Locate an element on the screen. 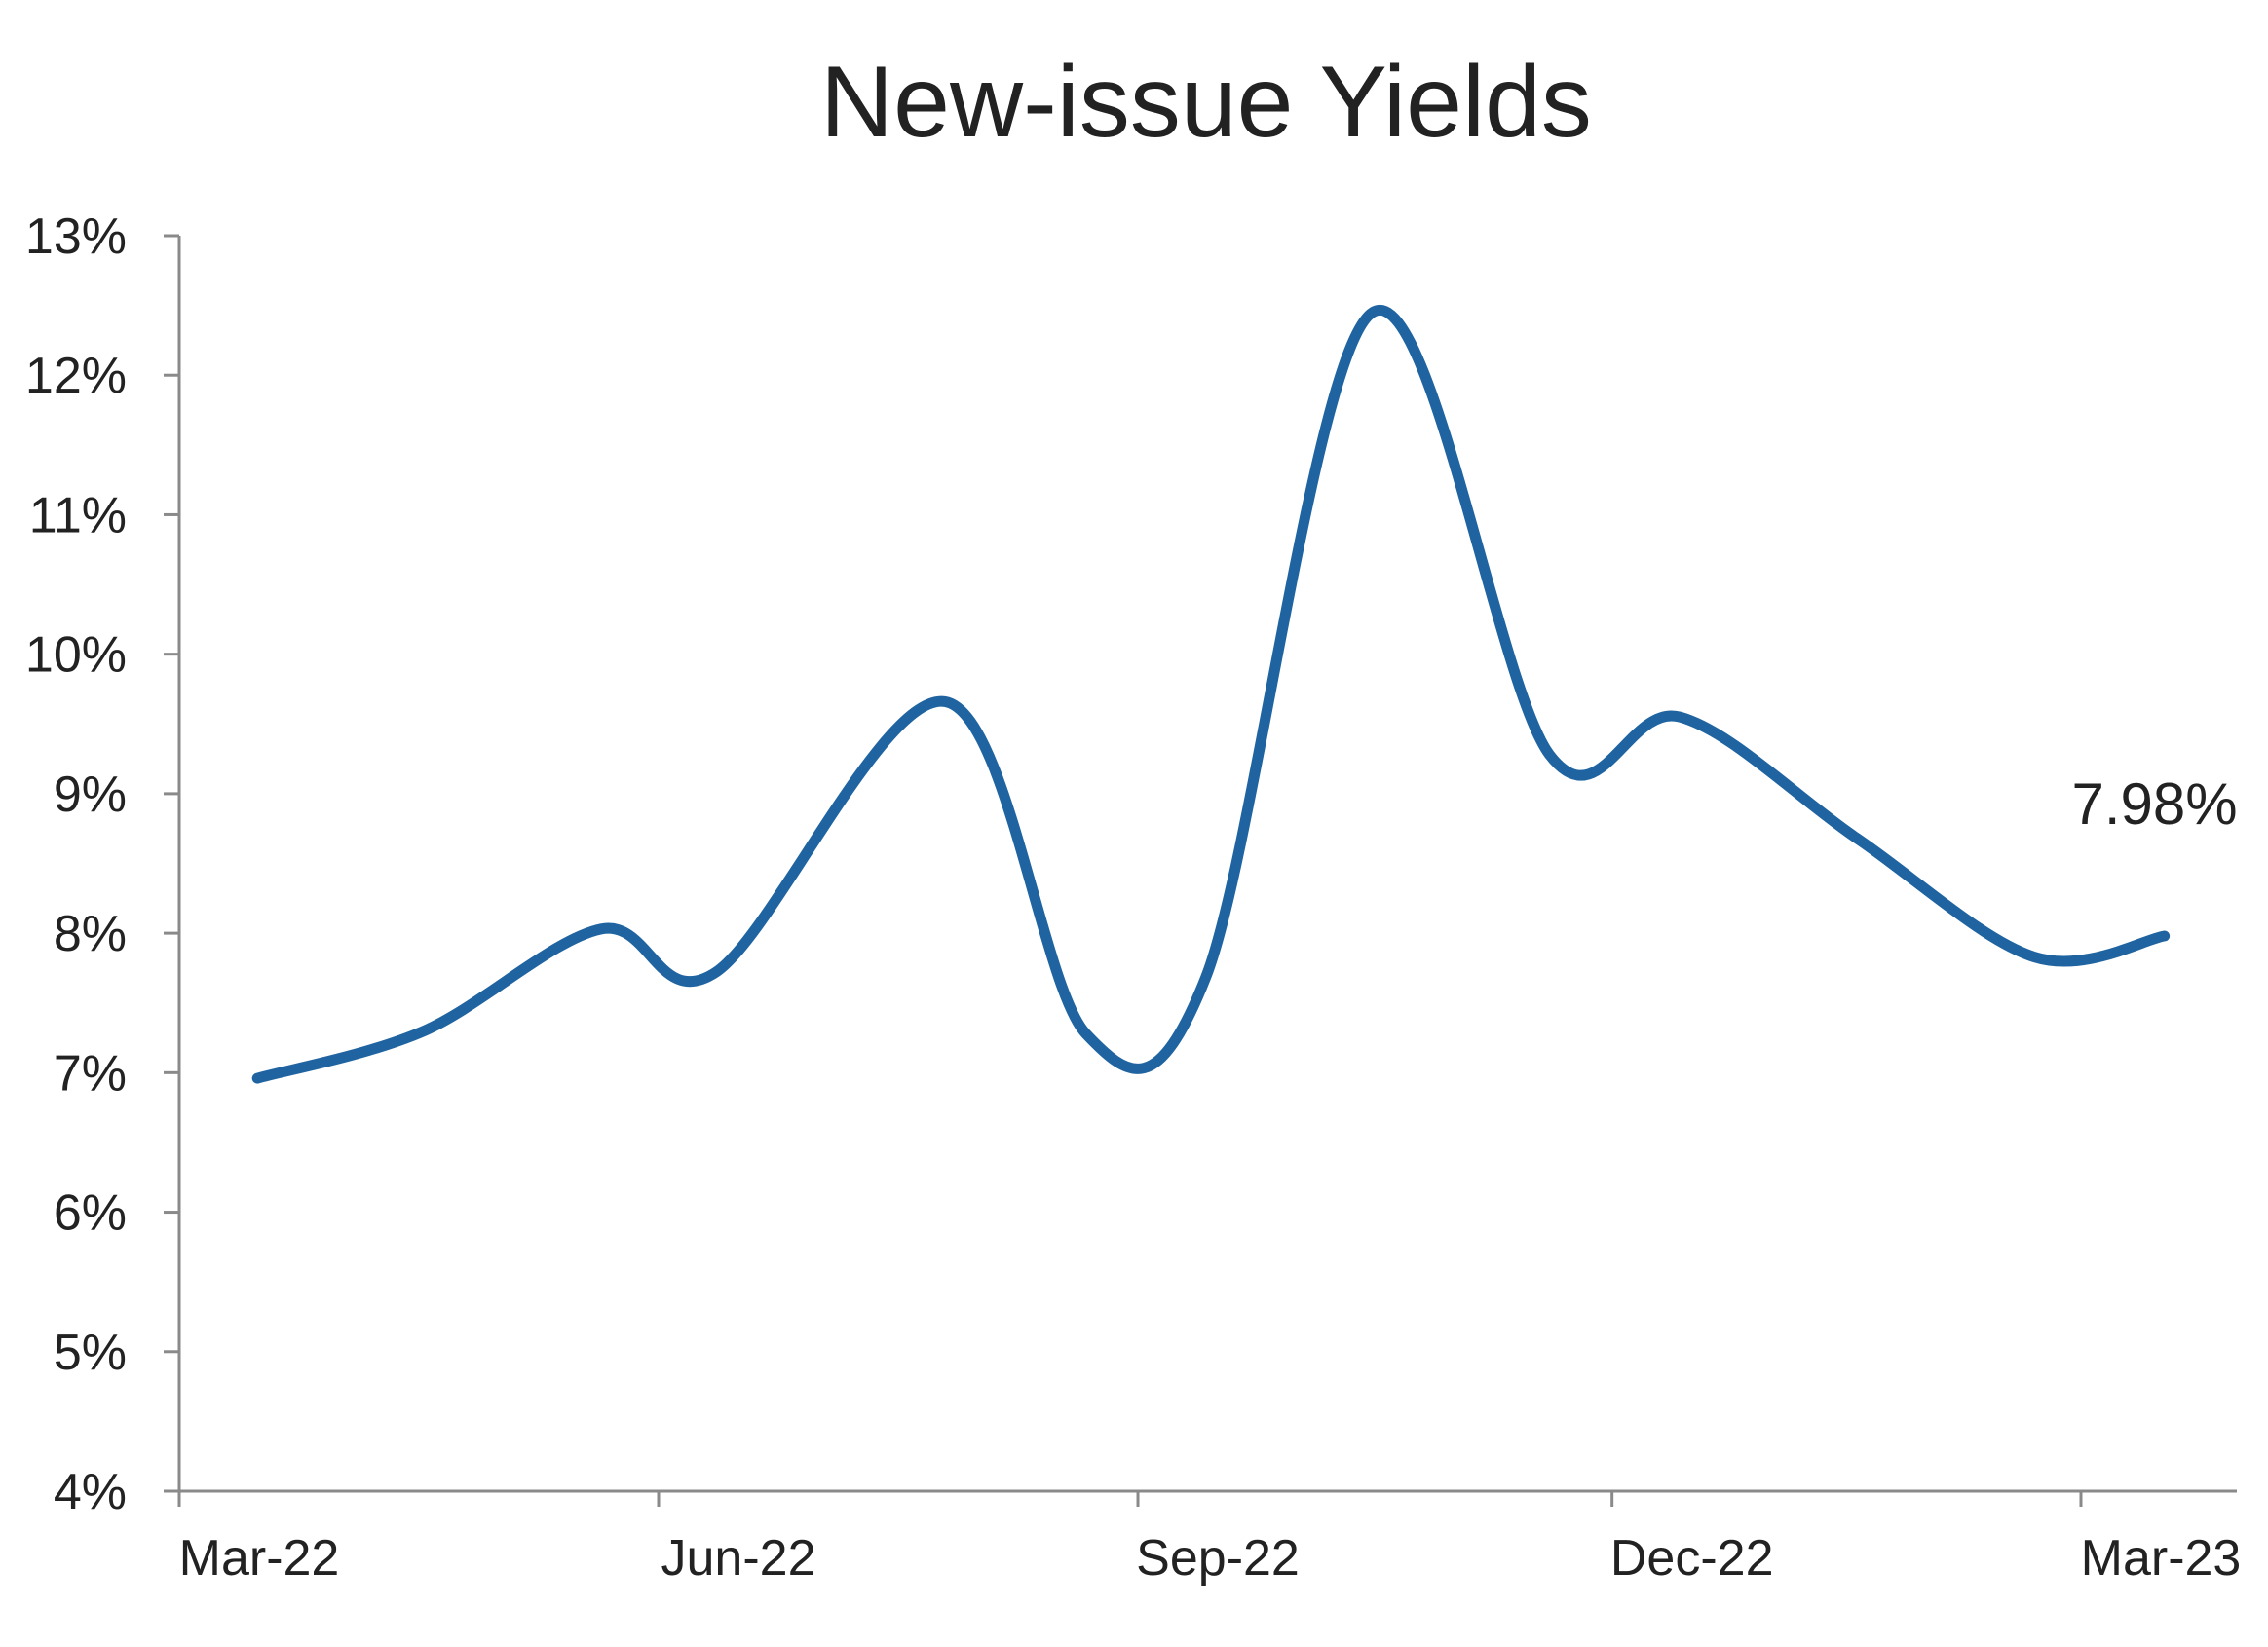  x-tick-label: Sep-22 is located at coordinates (1218, 1558).